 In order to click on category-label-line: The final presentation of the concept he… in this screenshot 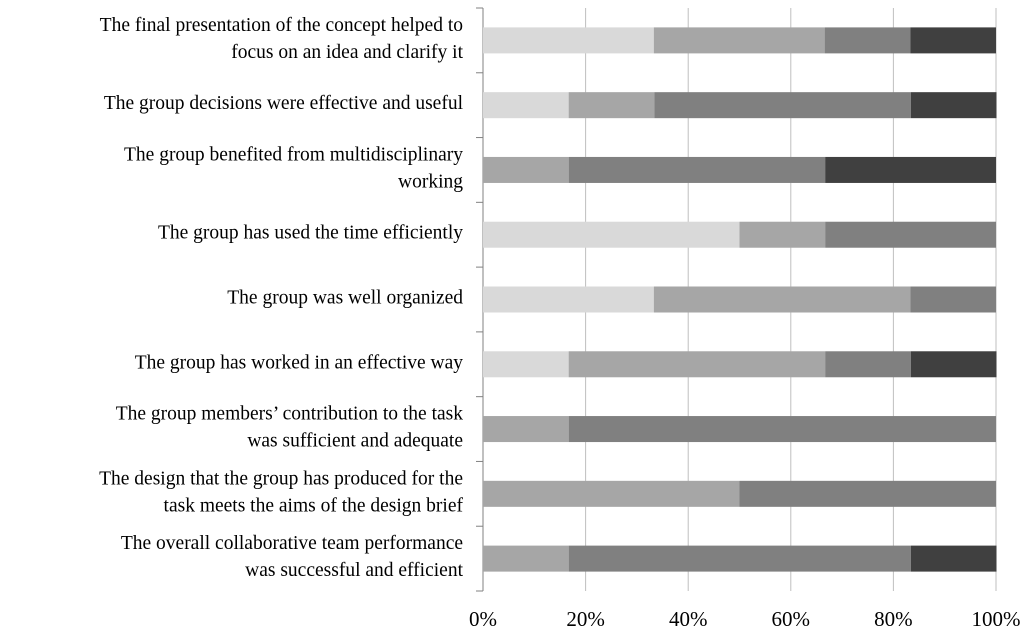, I will do `click(281, 25)`.